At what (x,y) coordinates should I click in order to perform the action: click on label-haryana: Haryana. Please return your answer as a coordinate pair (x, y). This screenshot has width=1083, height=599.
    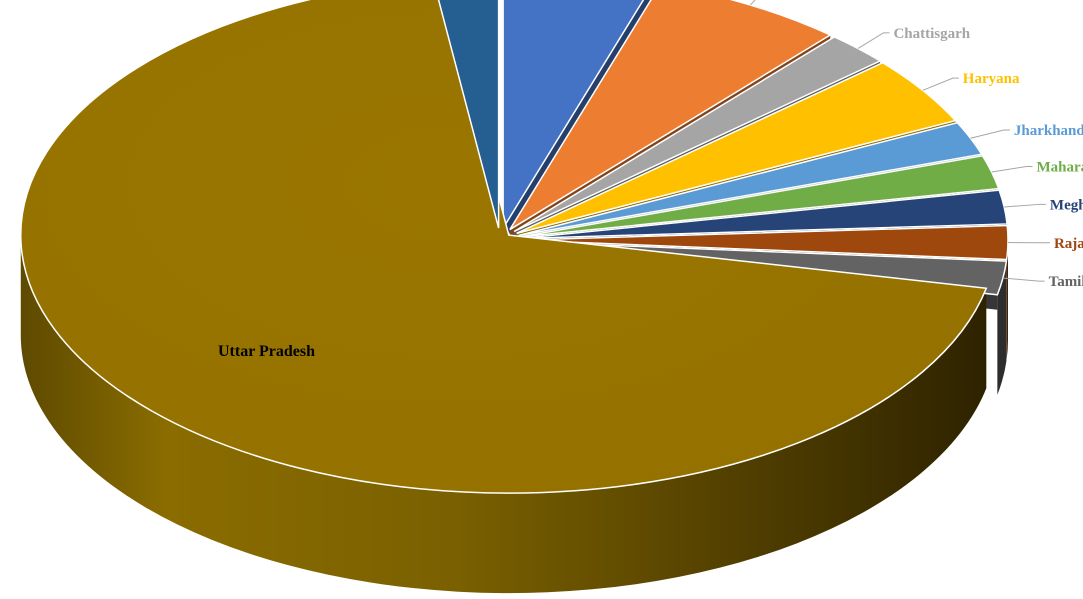
    Looking at the image, I should click on (991, 79).